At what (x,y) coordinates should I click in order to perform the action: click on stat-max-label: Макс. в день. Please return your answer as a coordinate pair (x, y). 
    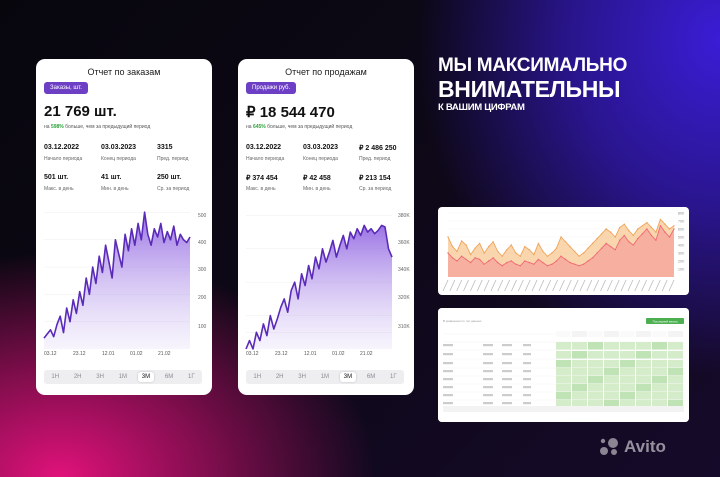
    Looking at the image, I should click on (261, 189).